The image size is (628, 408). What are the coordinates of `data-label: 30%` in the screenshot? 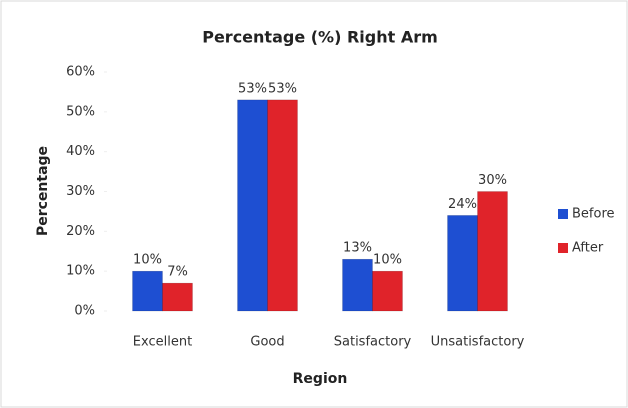 It's located at (492, 180).